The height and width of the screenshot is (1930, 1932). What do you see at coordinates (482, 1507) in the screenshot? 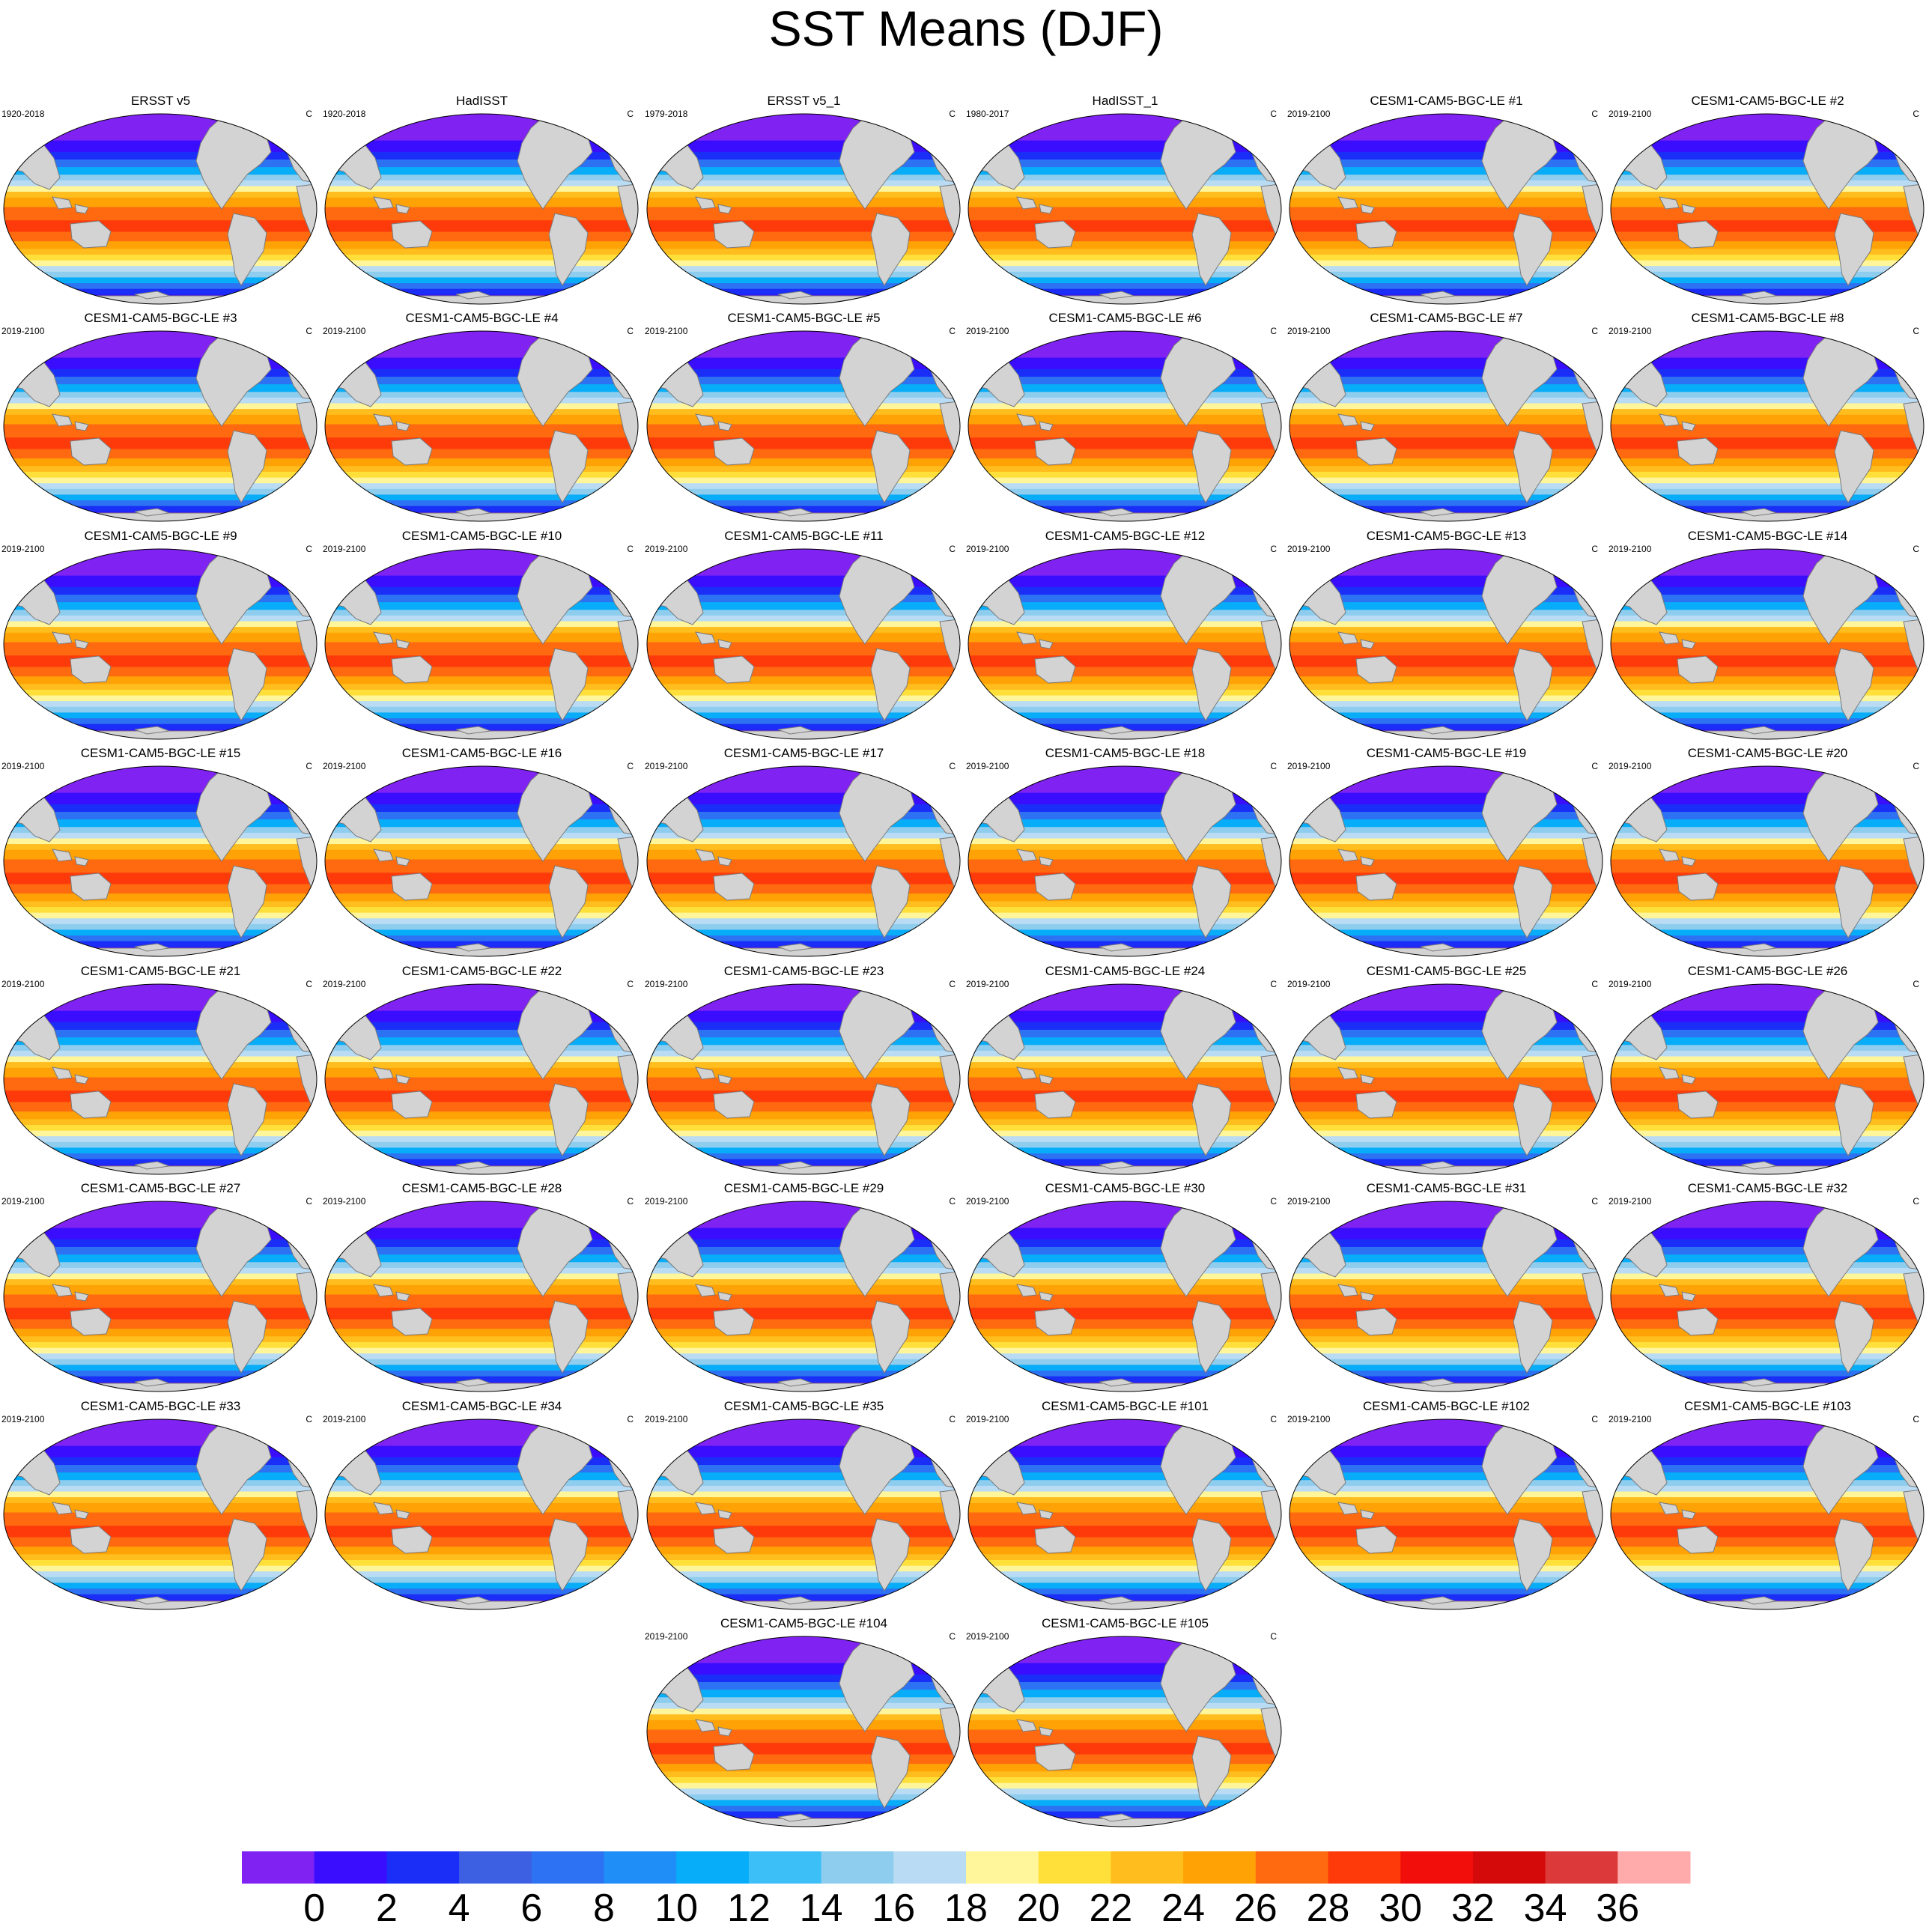
I see `map-panel: CESM1-CAM5-BGC-LE #34 2019-2100 C` at bounding box center [482, 1507].